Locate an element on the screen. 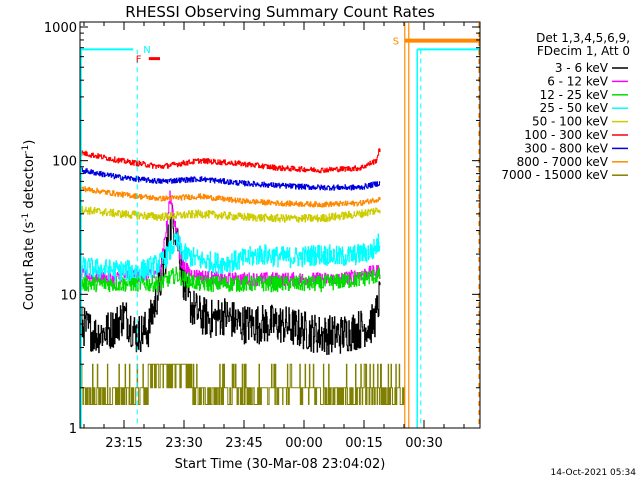  legend-label: 100 - 300 keV is located at coordinates (566, 135).